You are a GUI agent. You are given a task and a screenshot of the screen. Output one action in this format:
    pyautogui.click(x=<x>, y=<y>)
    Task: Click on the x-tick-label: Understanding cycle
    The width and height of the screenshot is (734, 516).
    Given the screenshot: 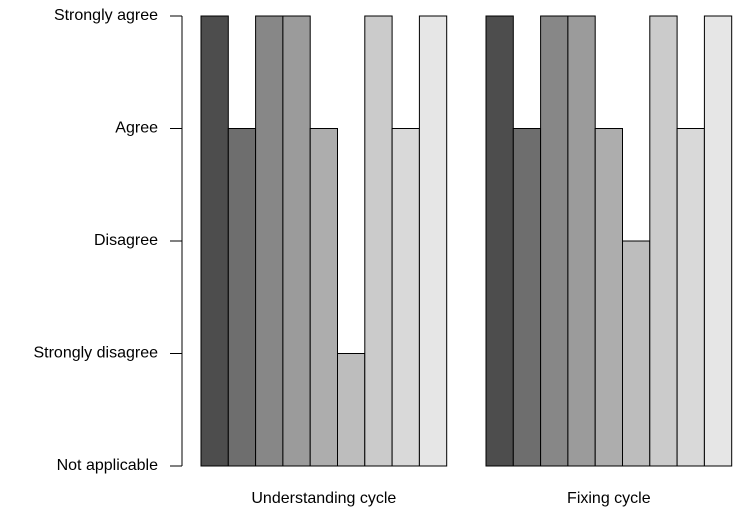 What is the action you would take?
    pyautogui.click(x=323, y=498)
    